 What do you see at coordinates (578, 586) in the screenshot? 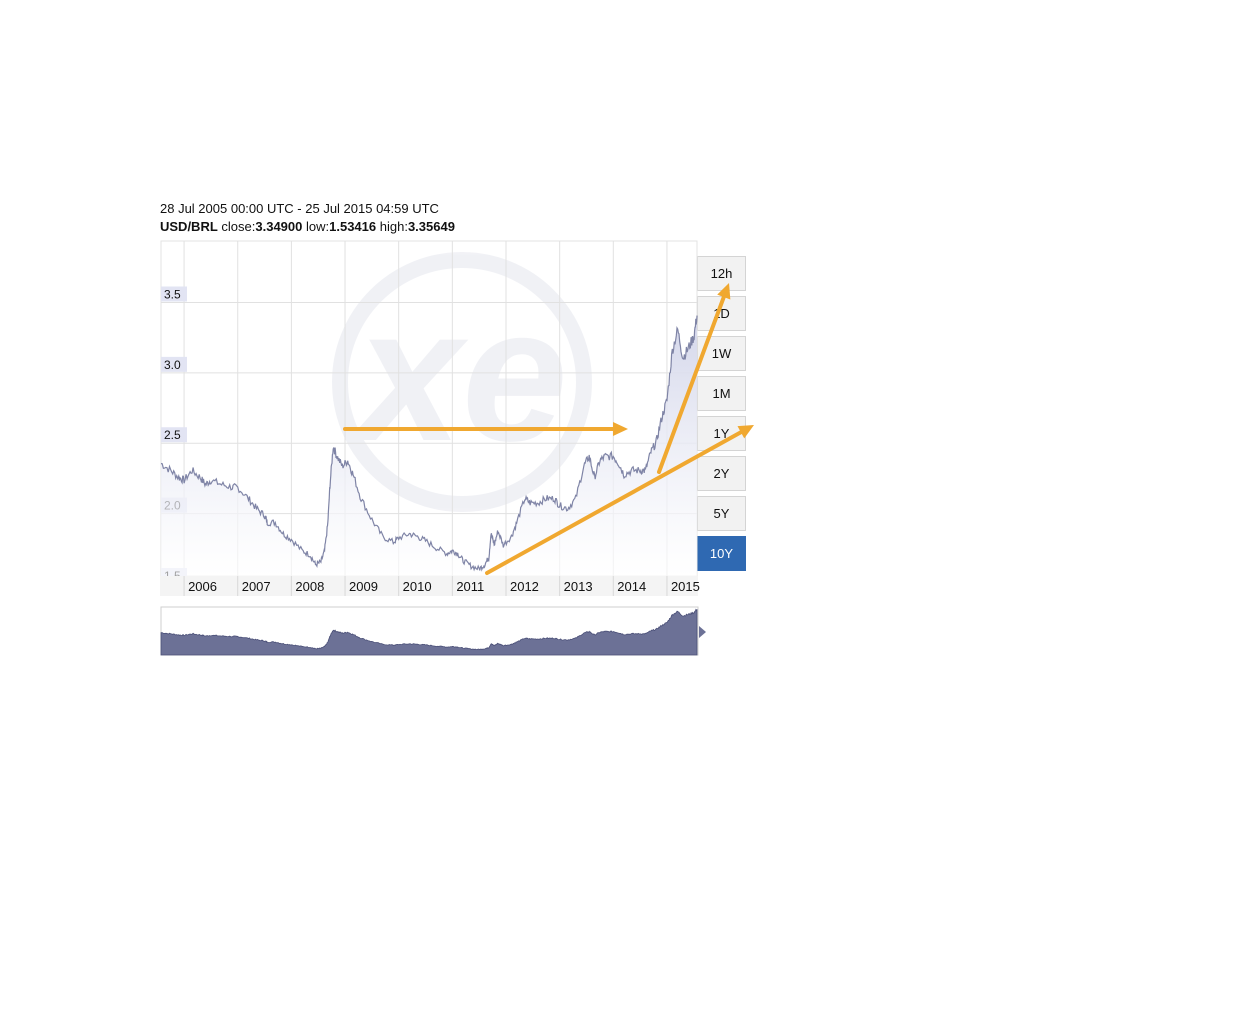
I see `x-tick-label: 2013` at bounding box center [578, 586].